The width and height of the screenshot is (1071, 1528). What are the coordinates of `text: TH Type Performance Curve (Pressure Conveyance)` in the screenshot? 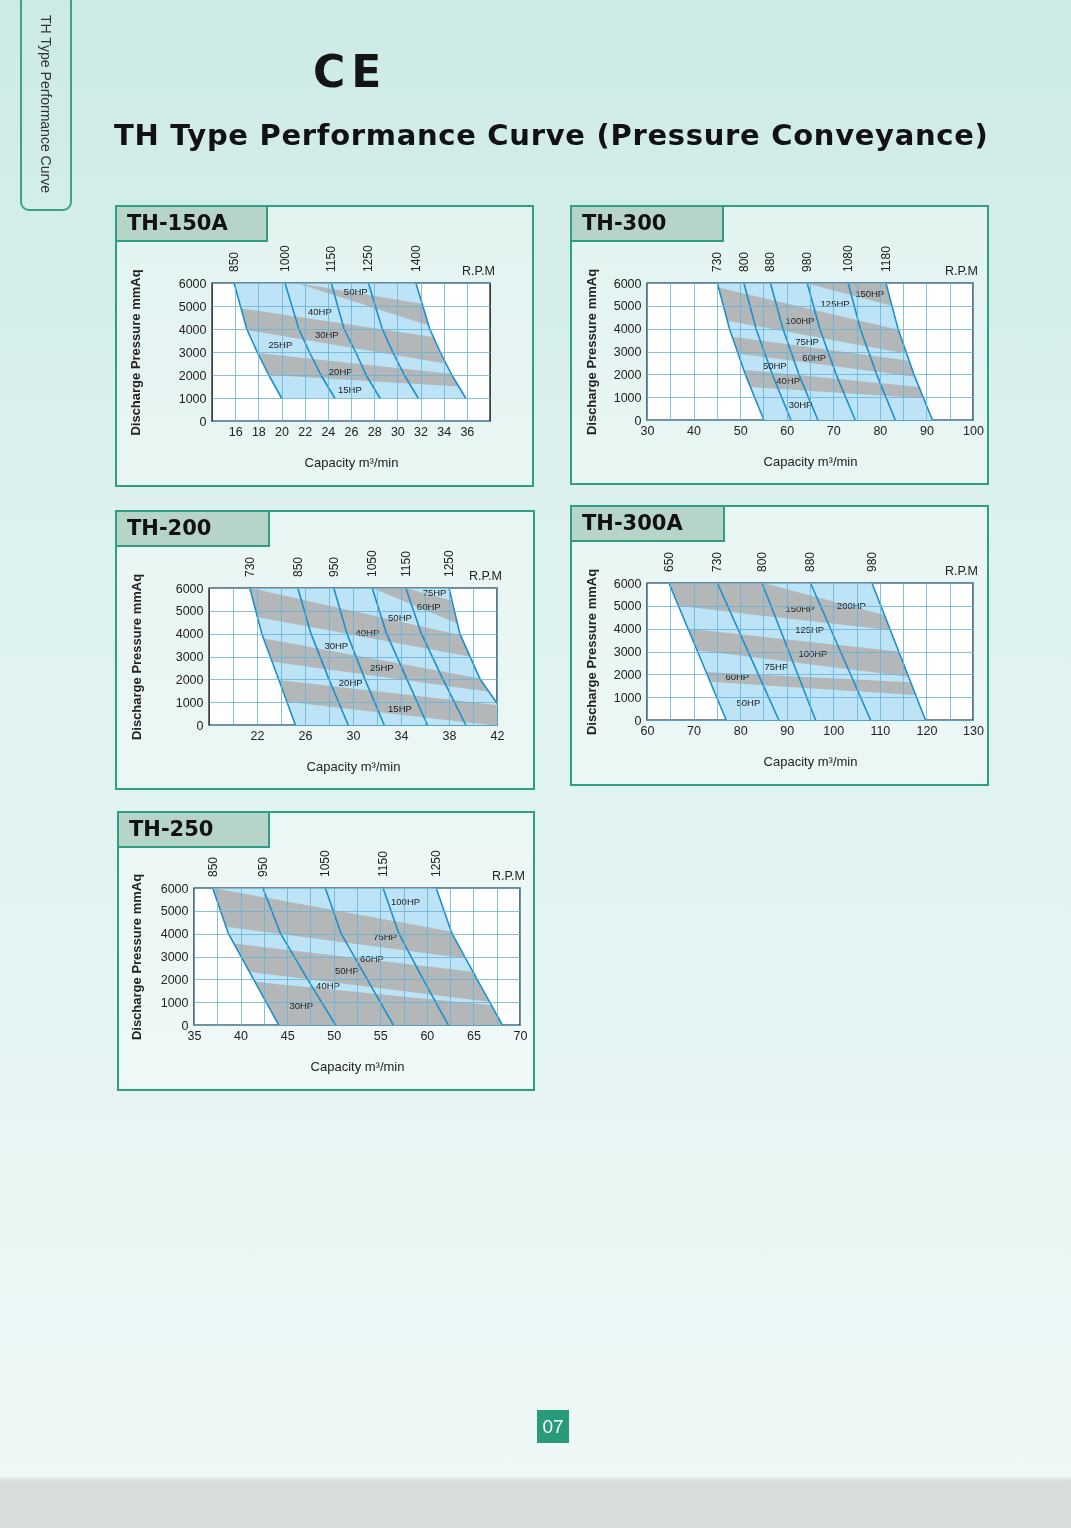 It's located at (551, 135).